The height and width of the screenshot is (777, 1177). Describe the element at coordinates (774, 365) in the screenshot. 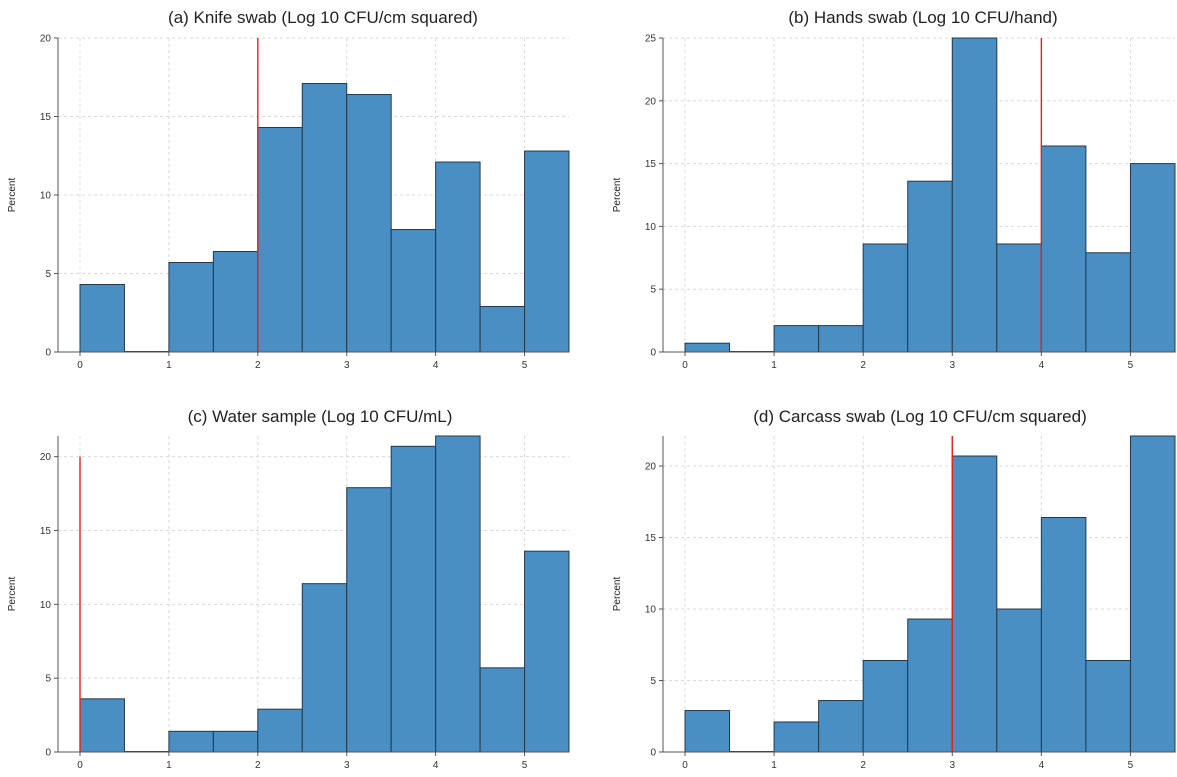

I see `panel-b-xtick-label: 1` at that location.